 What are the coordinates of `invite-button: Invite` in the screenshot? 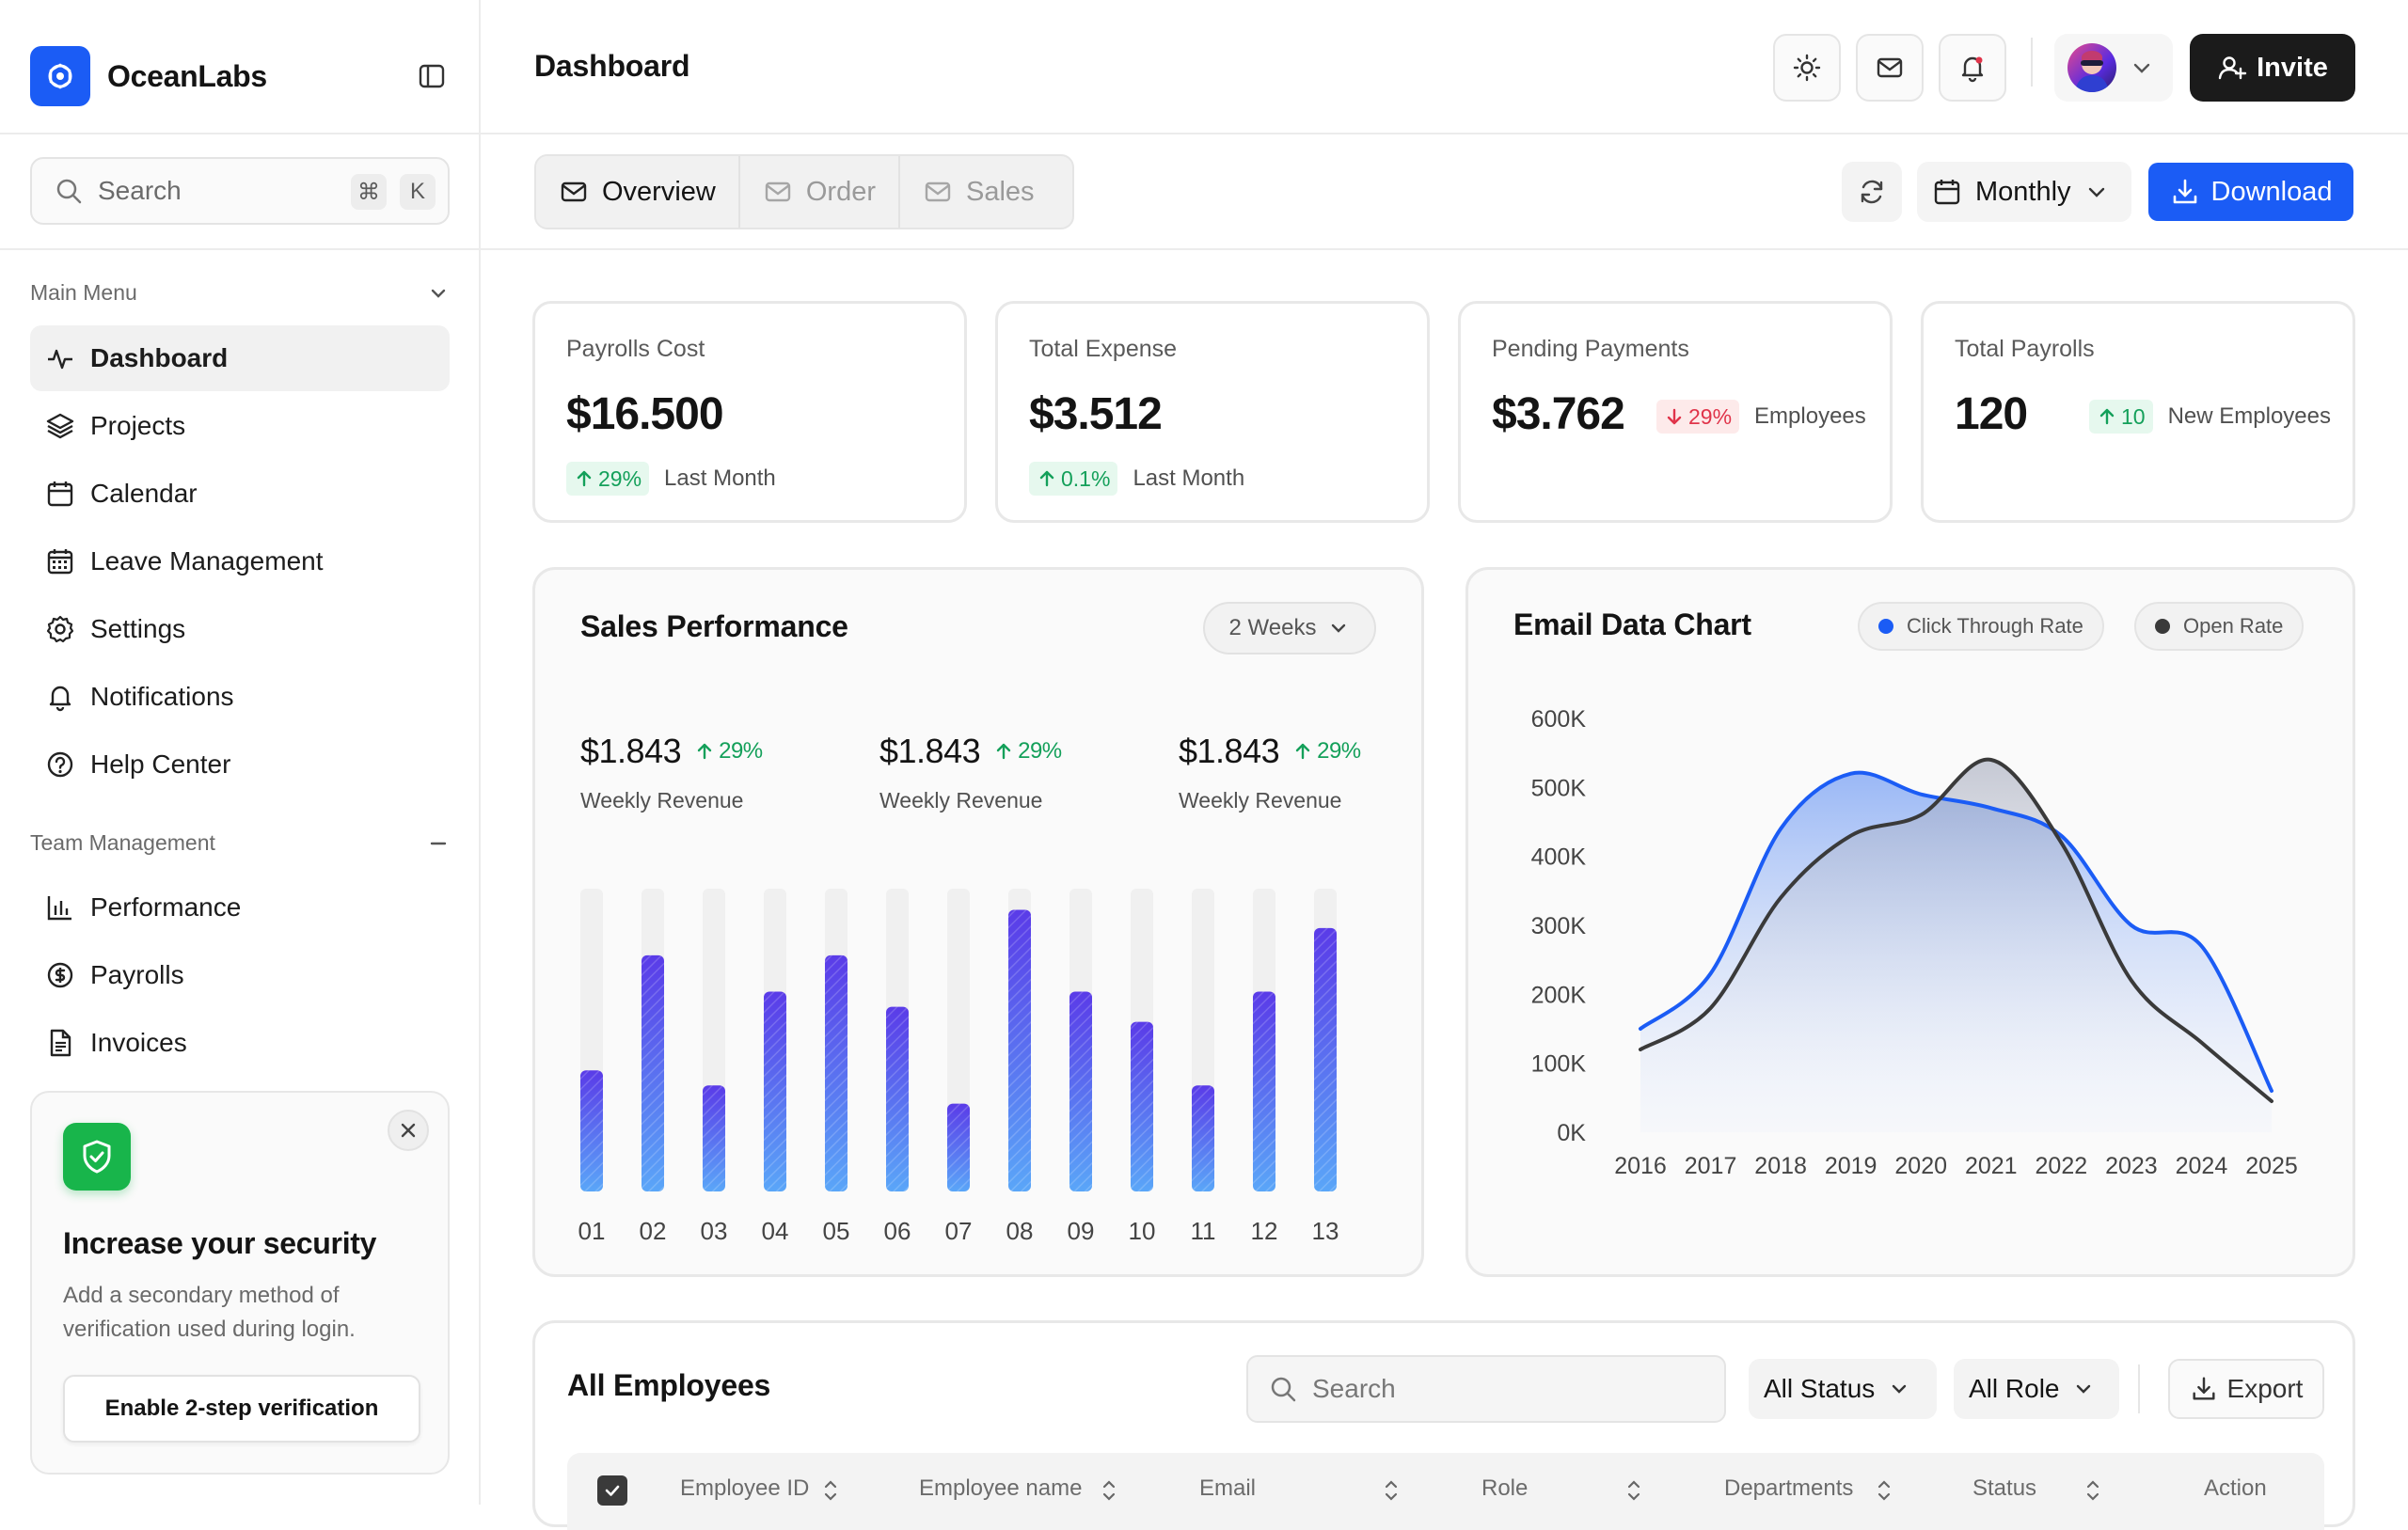 It's located at (2272, 68).